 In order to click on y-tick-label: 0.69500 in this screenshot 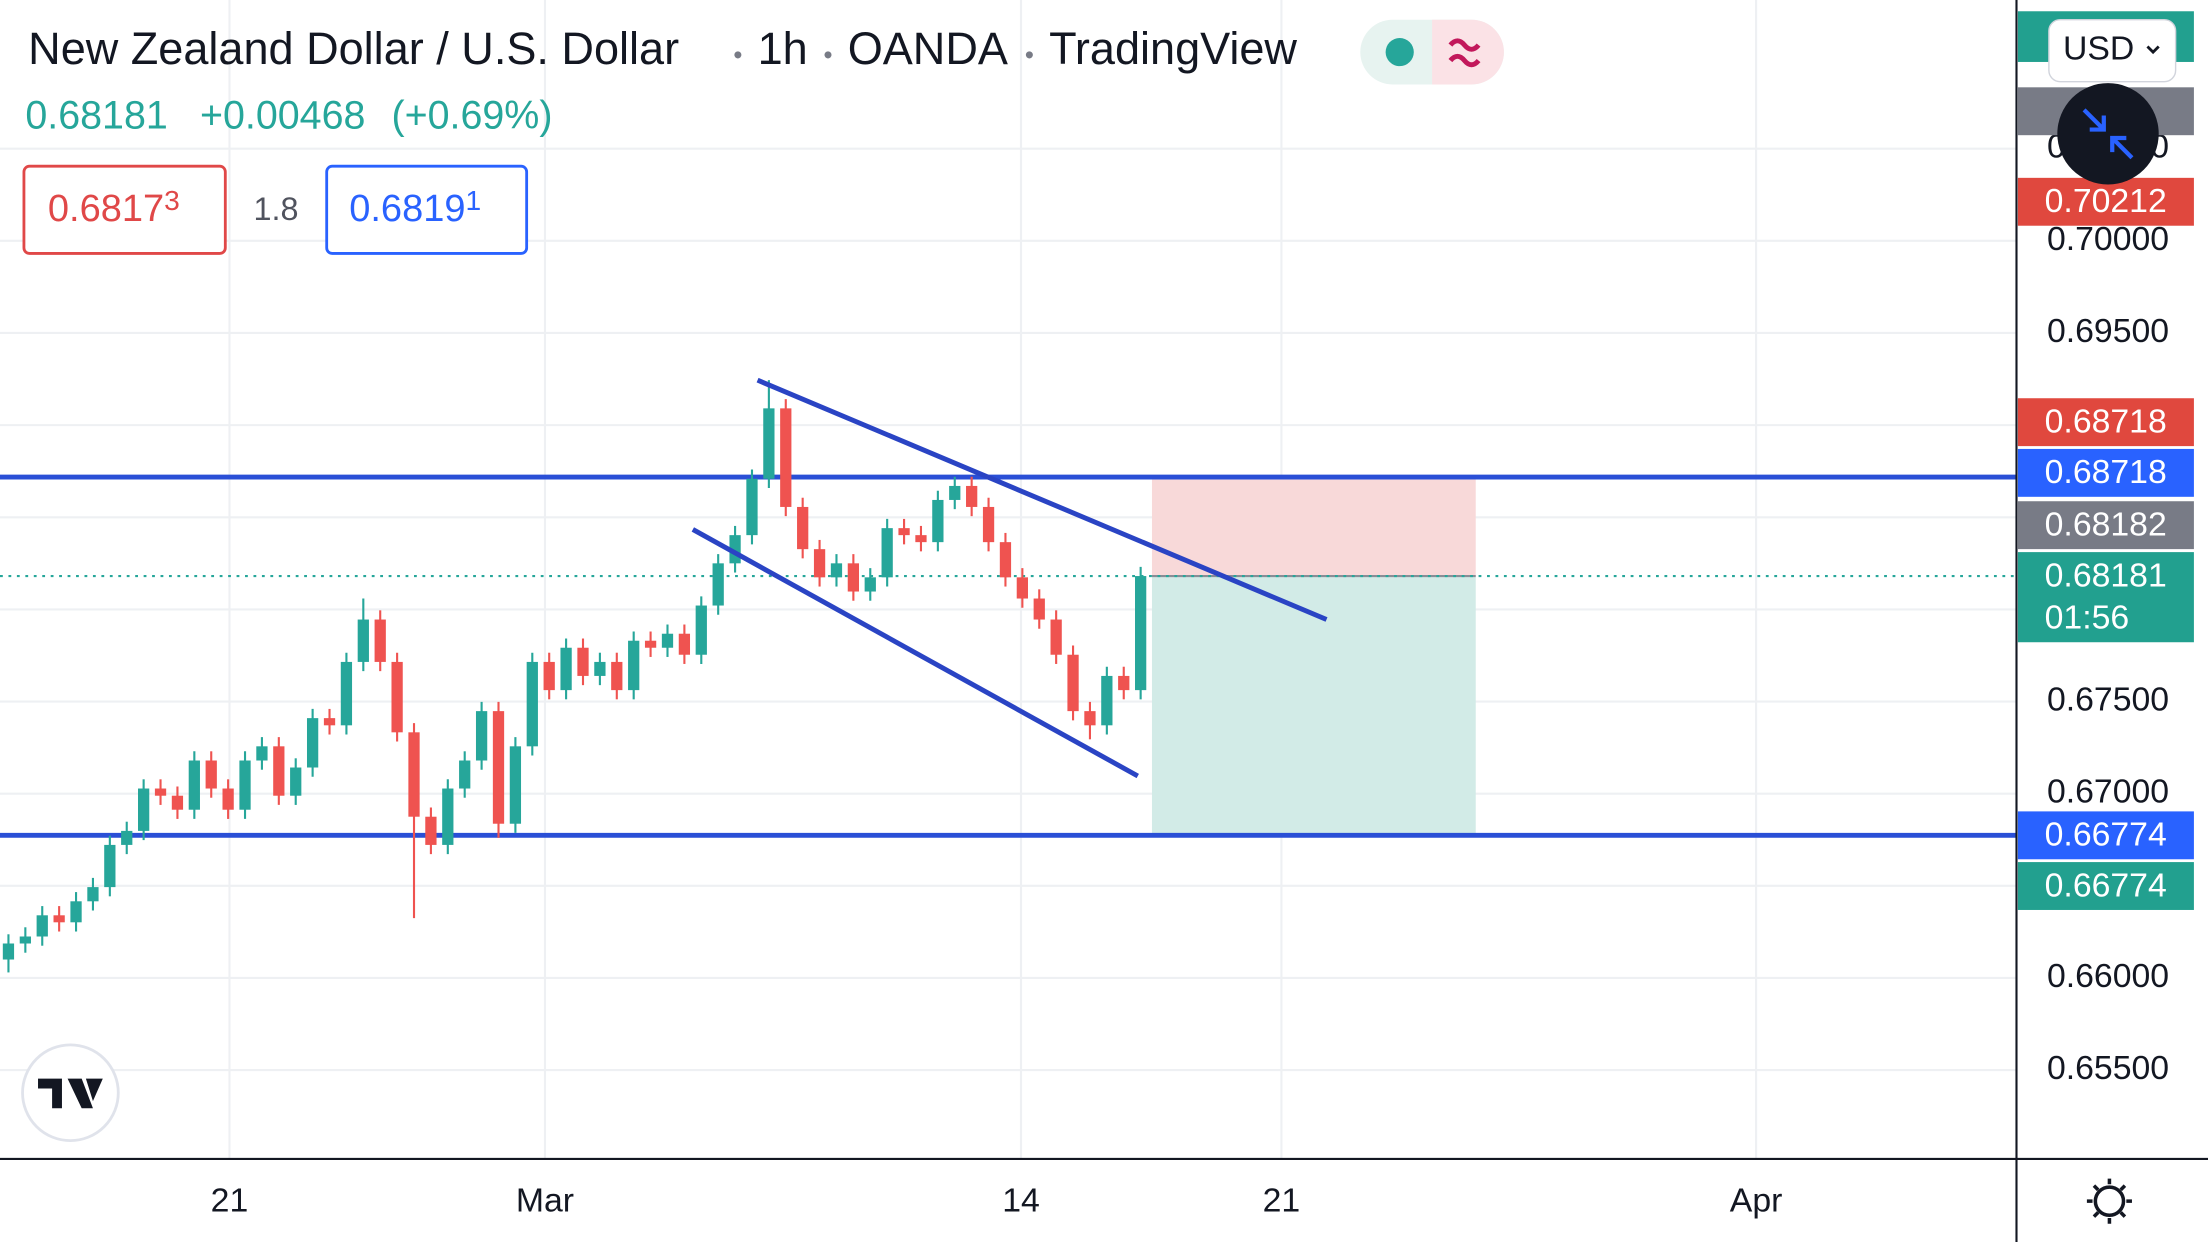, I will do `click(2108, 331)`.